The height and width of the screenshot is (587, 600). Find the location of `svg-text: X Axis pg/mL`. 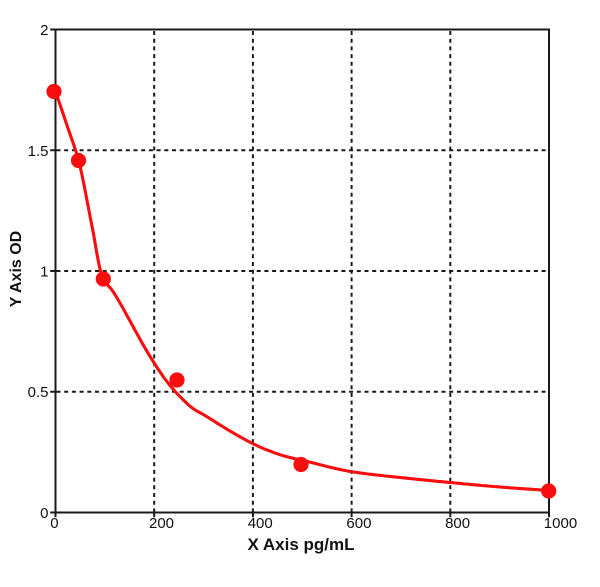

svg-text: X Axis pg/mL is located at coordinates (300, 544).